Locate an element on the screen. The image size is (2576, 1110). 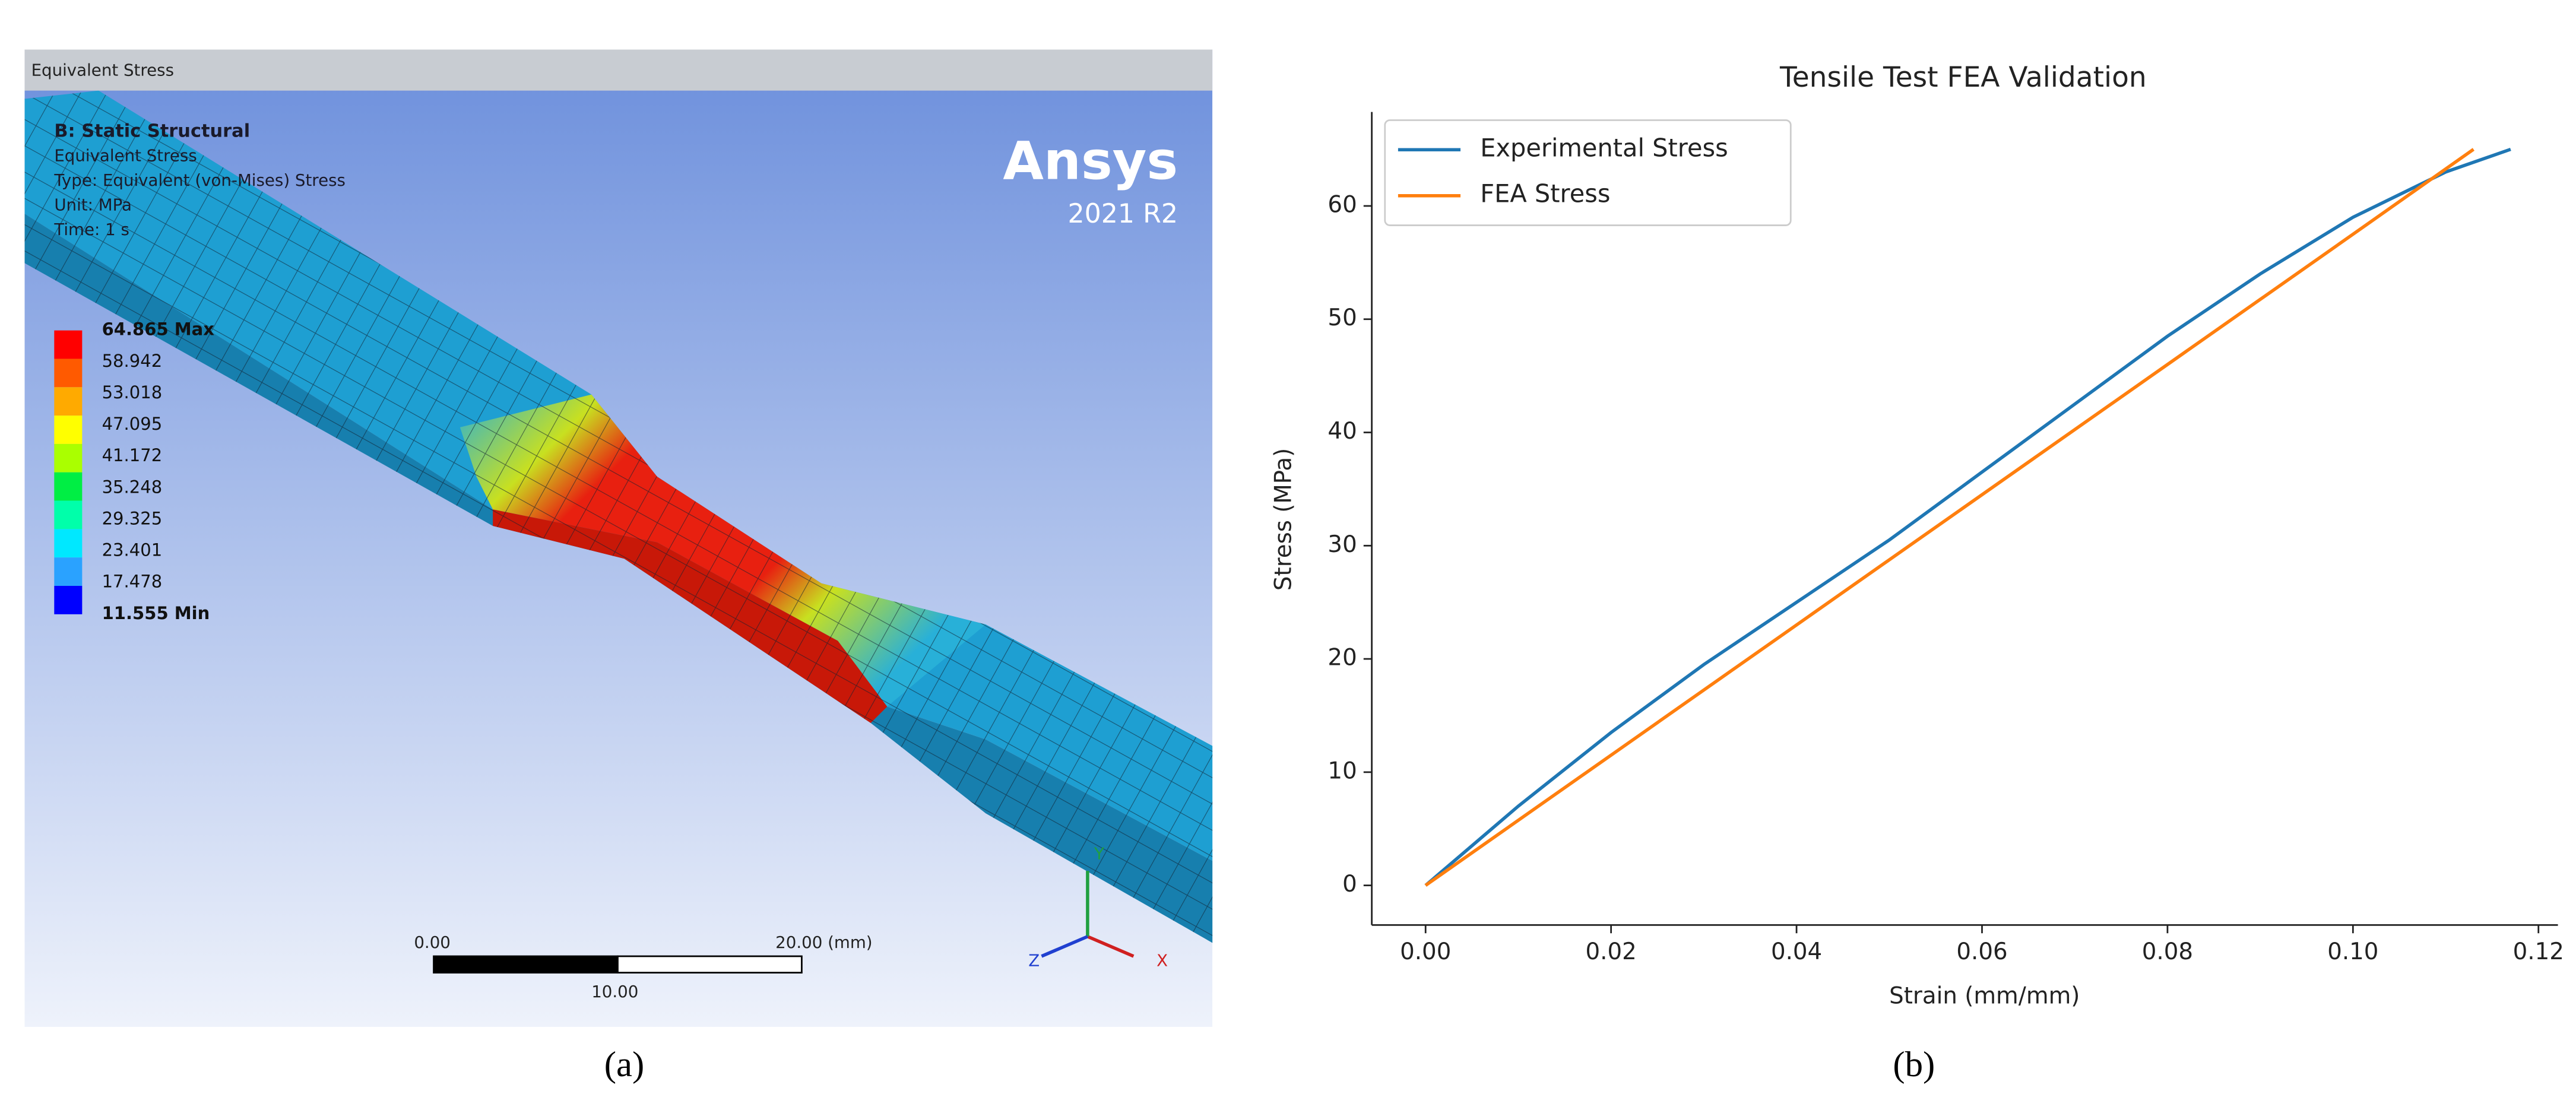
y-axis-label: Stress (MPa) is located at coordinates (1284, 519).